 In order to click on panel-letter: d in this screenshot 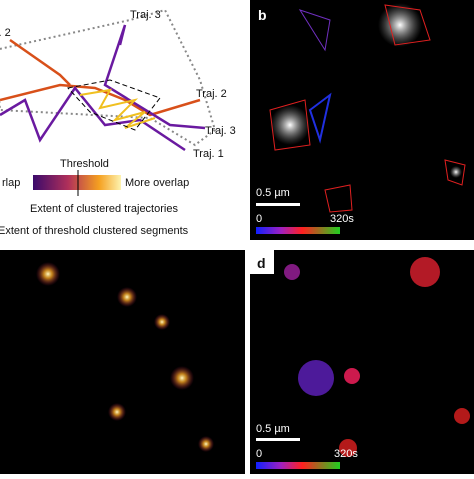, I will do `click(261, 263)`.